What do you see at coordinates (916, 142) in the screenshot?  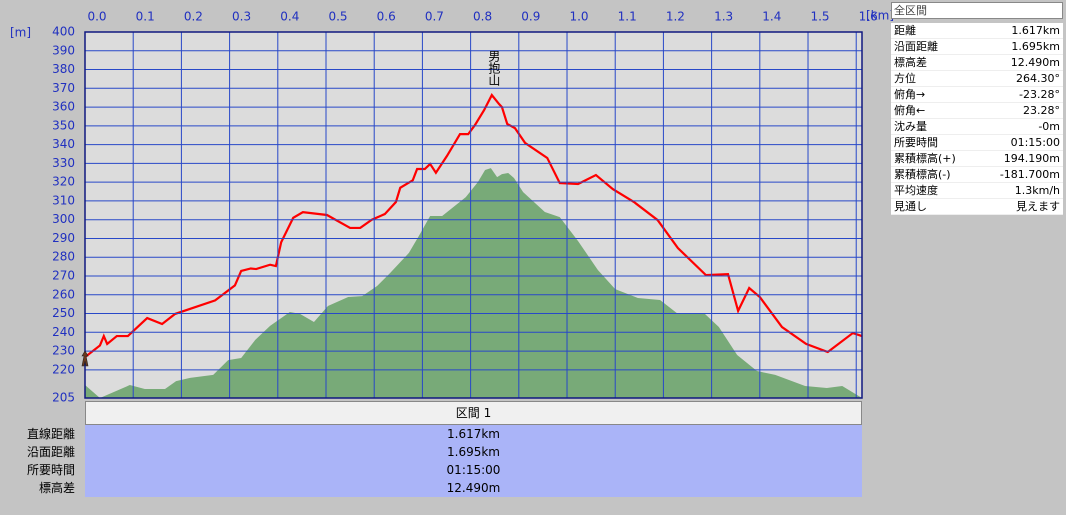 I see `summary-label: 所要時間` at bounding box center [916, 142].